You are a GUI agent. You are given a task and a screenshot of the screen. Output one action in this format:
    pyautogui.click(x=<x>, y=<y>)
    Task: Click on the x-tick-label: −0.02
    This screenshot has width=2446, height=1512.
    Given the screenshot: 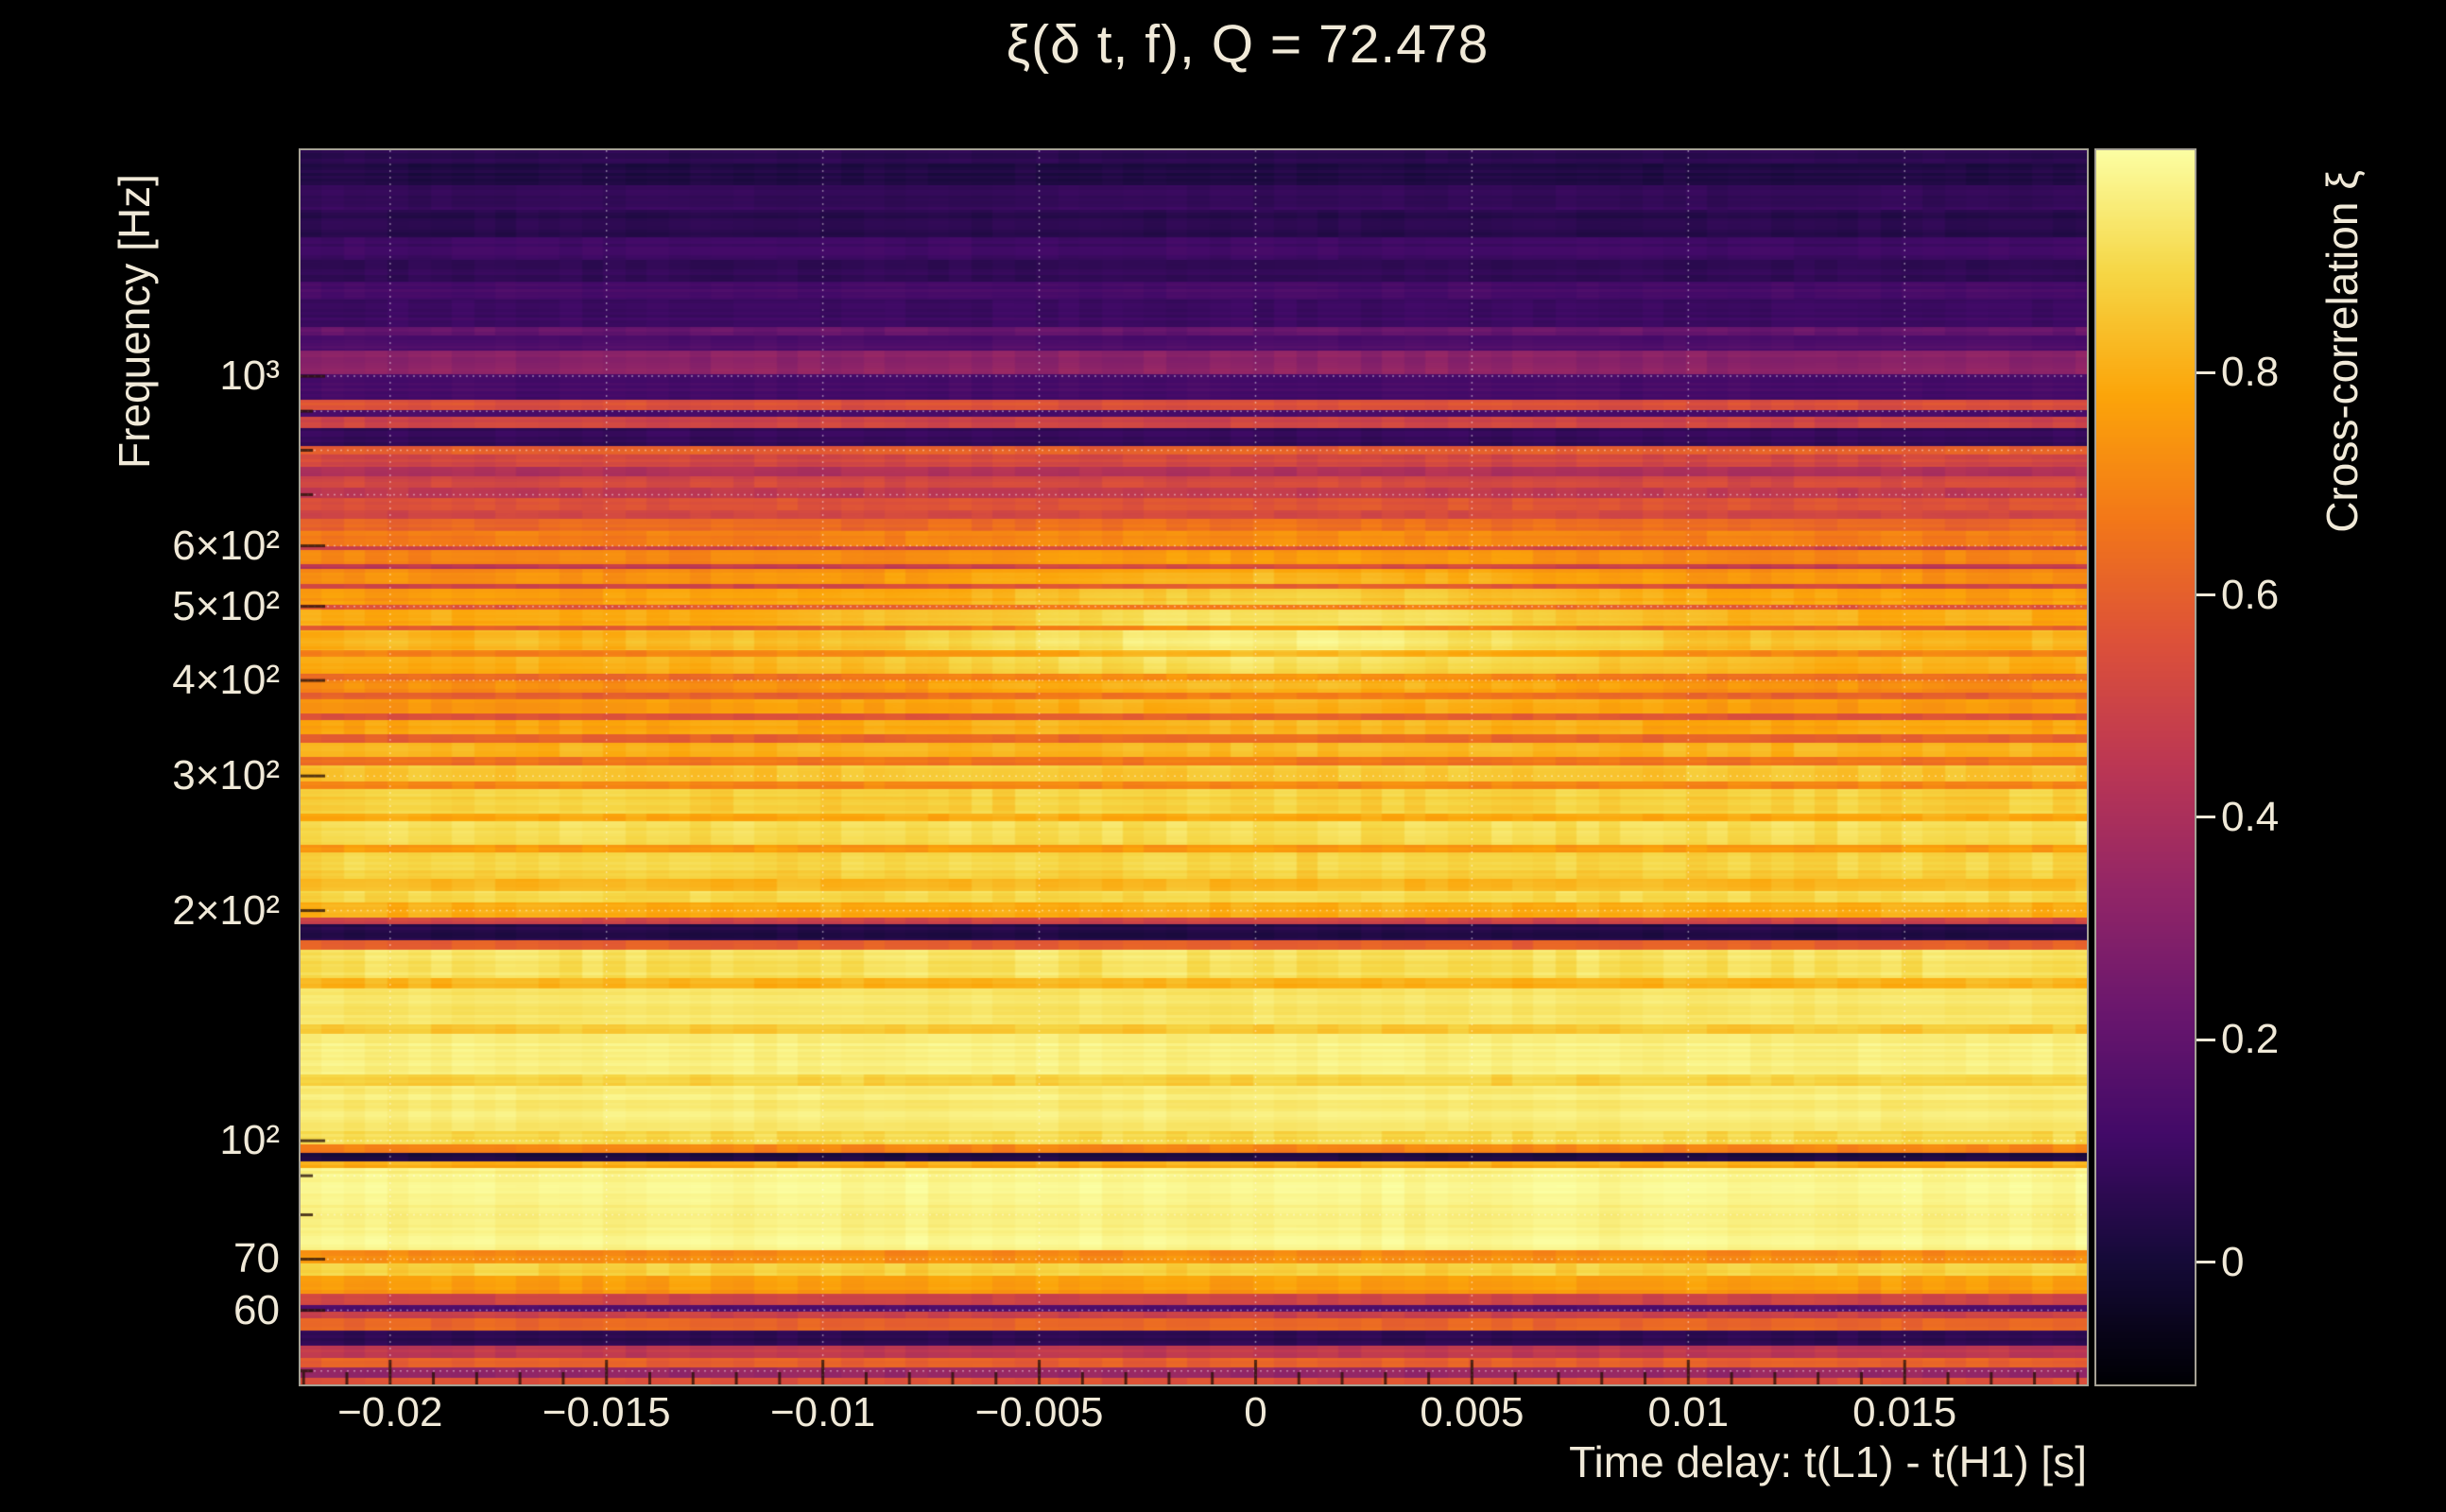 What is the action you would take?
    pyautogui.click(x=390, y=1412)
    